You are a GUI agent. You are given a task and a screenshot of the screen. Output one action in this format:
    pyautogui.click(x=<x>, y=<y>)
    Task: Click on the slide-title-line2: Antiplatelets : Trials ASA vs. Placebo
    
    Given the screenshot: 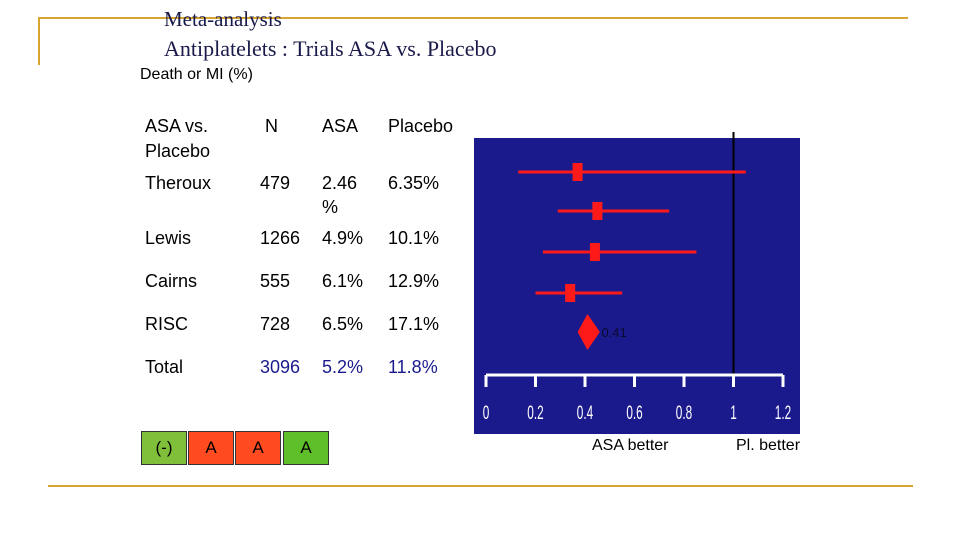 What is the action you would take?
    pyautogui.click(x=330, y=48)
    